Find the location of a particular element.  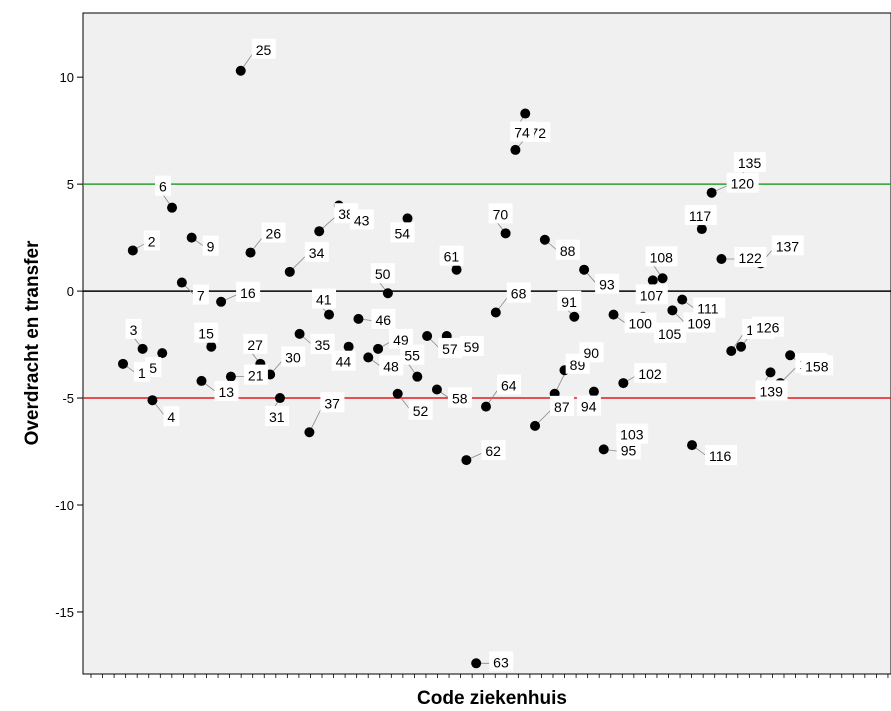

point-label-49: 49 is located at coordinates (401, 340).